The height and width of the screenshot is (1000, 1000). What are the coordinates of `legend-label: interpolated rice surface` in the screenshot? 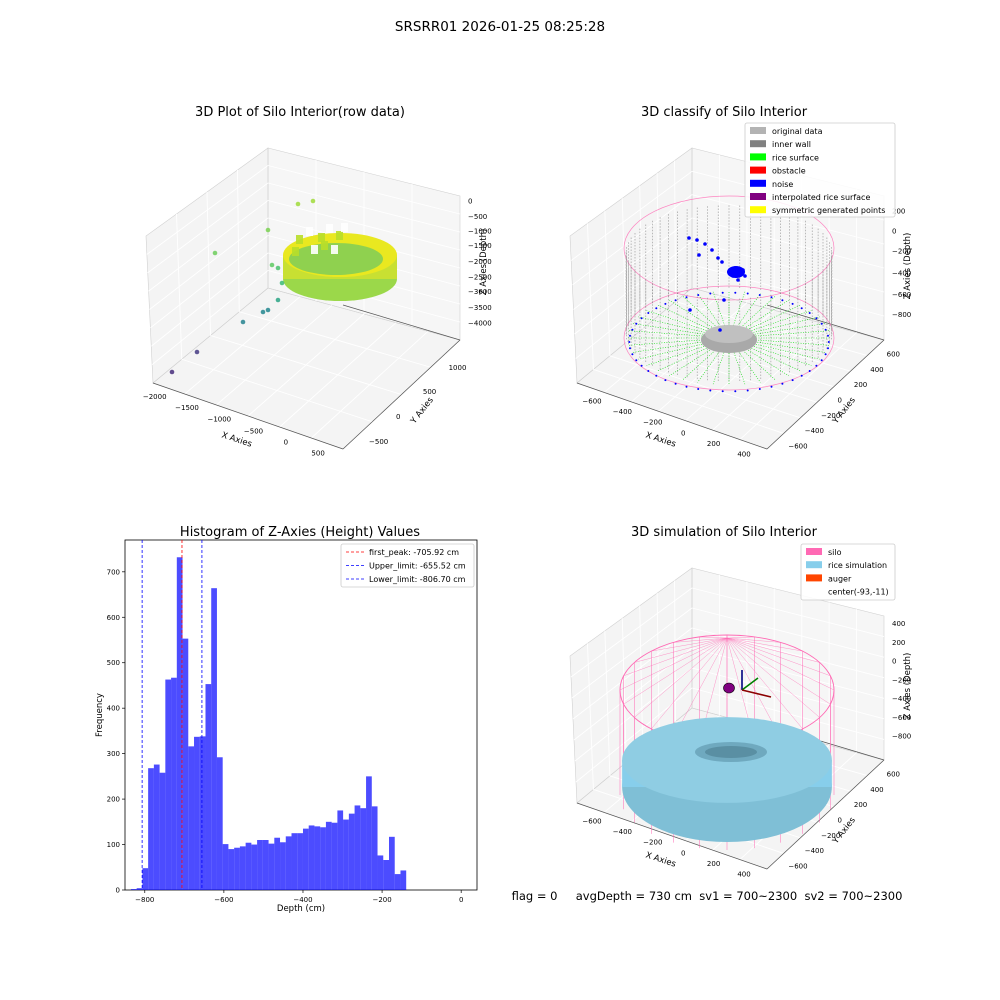 It's located at (821, 197).